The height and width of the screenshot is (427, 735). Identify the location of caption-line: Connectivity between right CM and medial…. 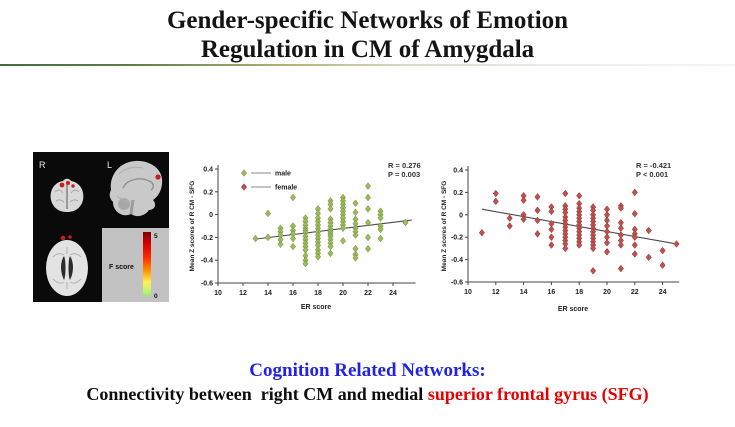
(367, 394).